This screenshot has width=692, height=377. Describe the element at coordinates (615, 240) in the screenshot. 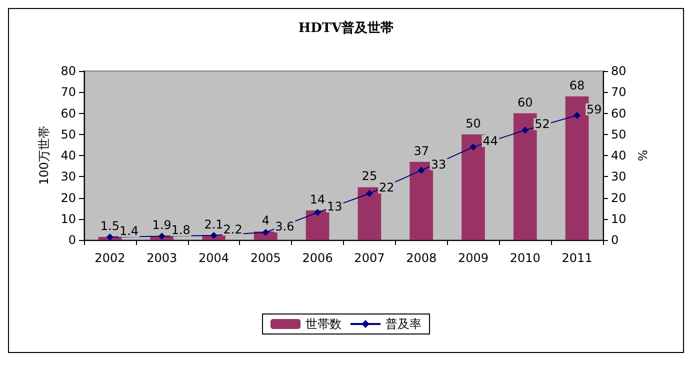

I see `y2-tick-label: 0` at that location.